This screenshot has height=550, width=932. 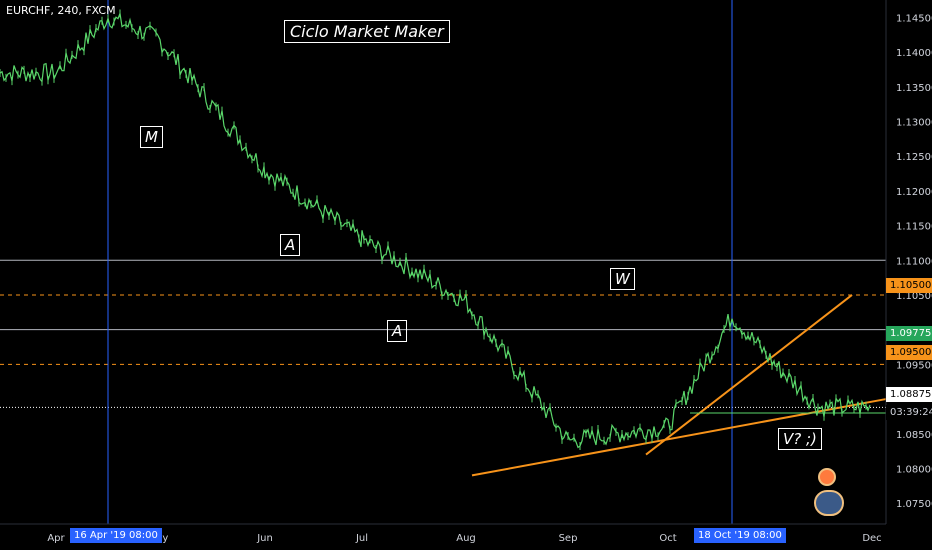 I want to click on wave-label-a1: A, so click(x=290, y=245).